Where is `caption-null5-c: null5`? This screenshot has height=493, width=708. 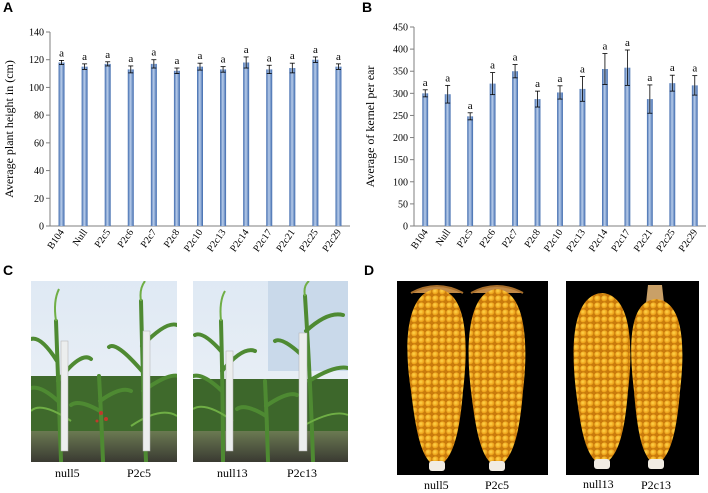 caption-null5-c: null5 is located at coordinates (67, 473).